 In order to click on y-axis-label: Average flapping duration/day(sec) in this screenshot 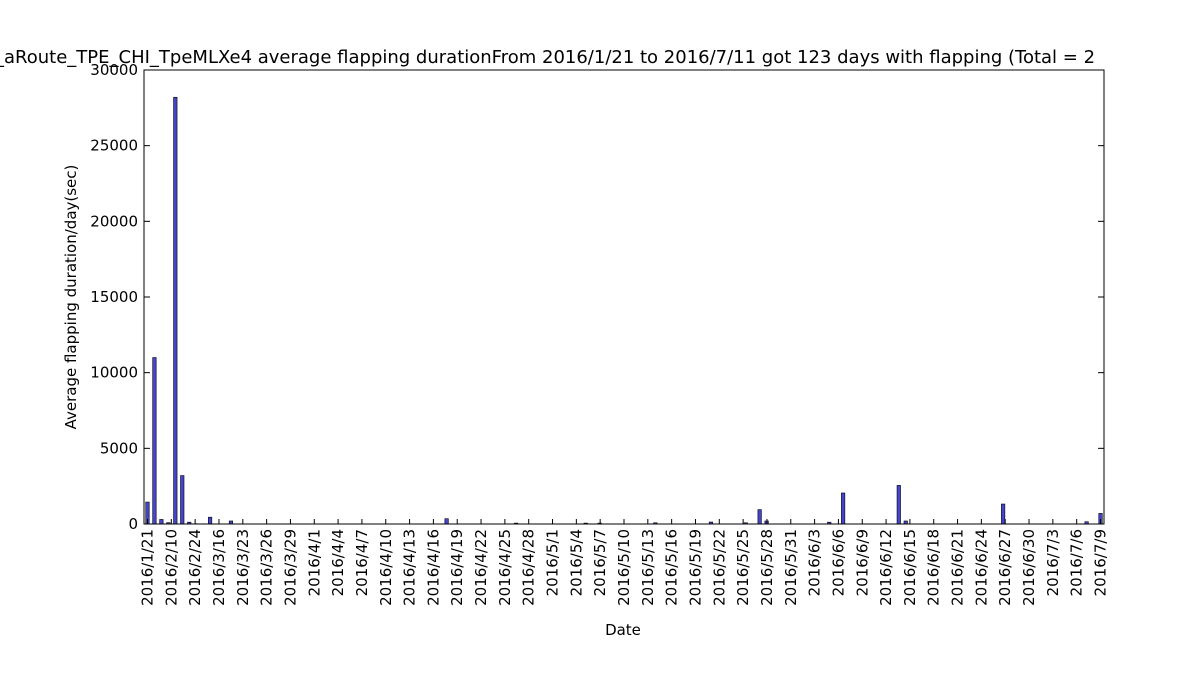, I will do `click(71, 297)`.